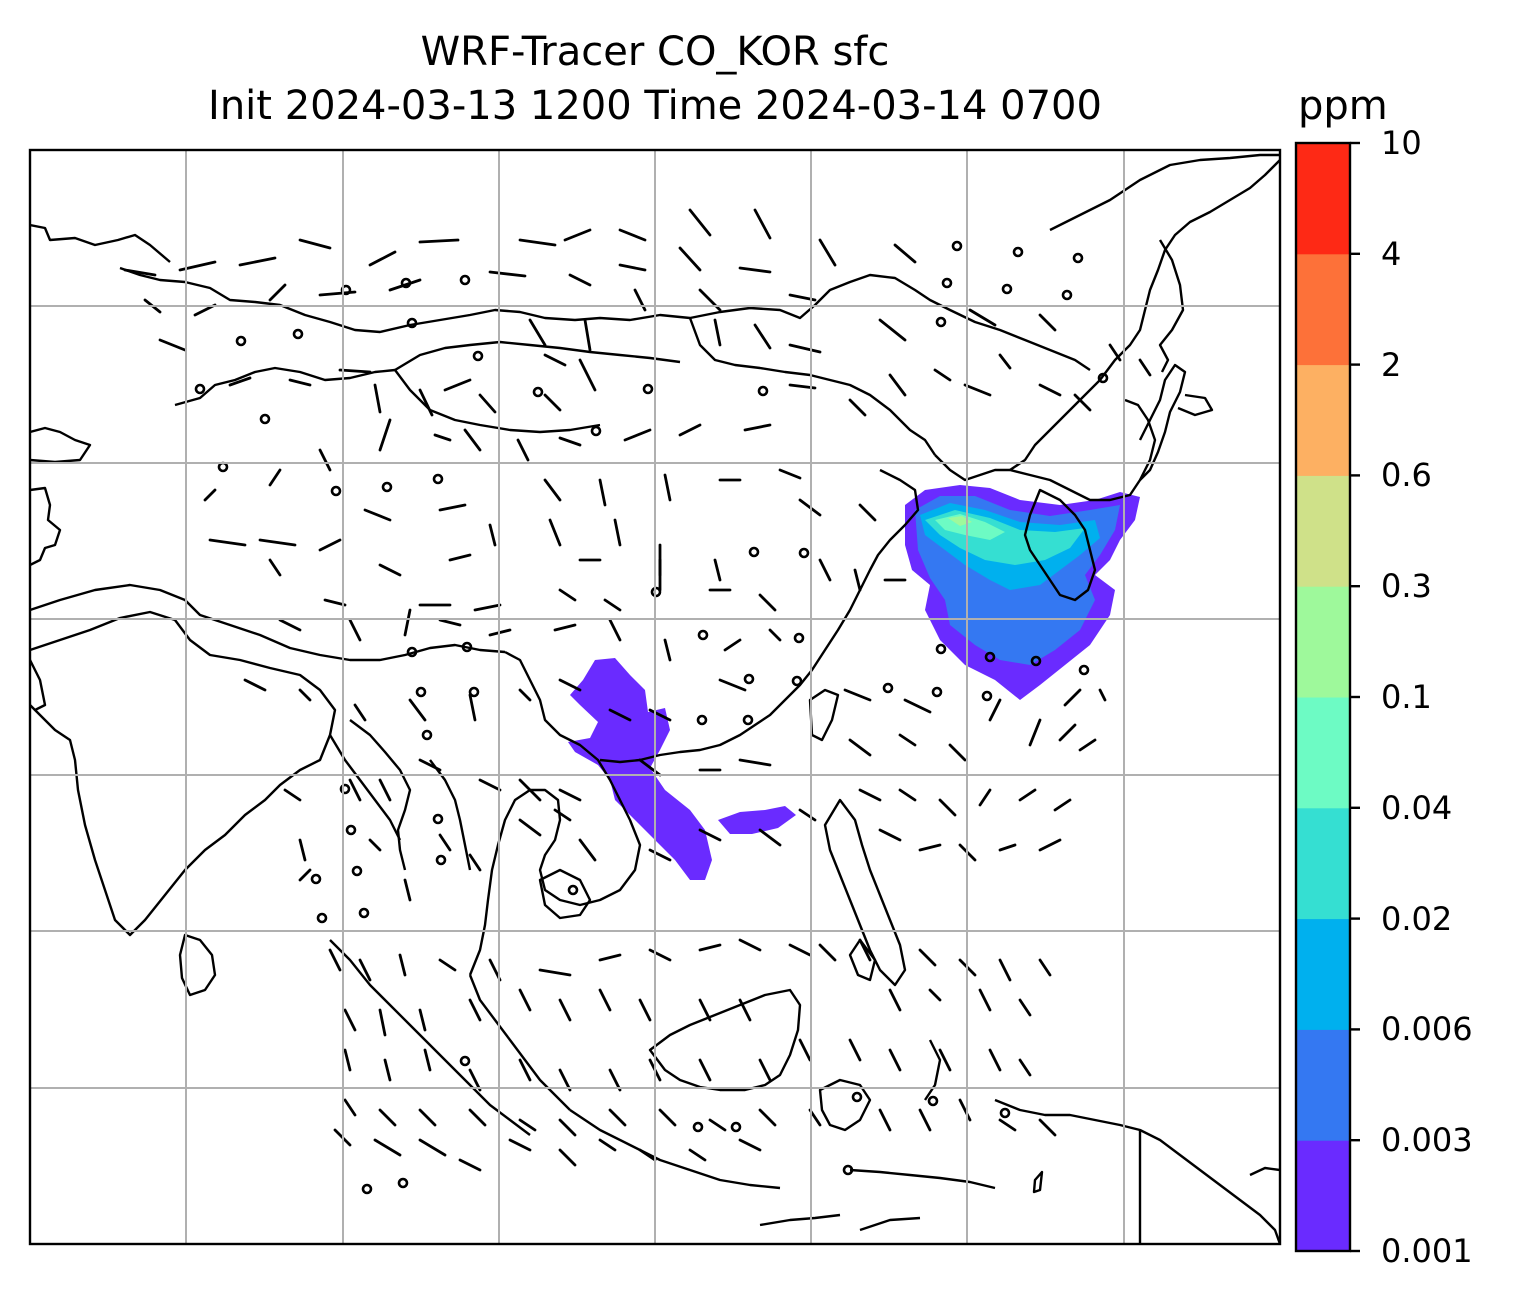 The image size is (1528, 1306). I want to click on colorbar-tick-label: 10, so click(1401, 143).